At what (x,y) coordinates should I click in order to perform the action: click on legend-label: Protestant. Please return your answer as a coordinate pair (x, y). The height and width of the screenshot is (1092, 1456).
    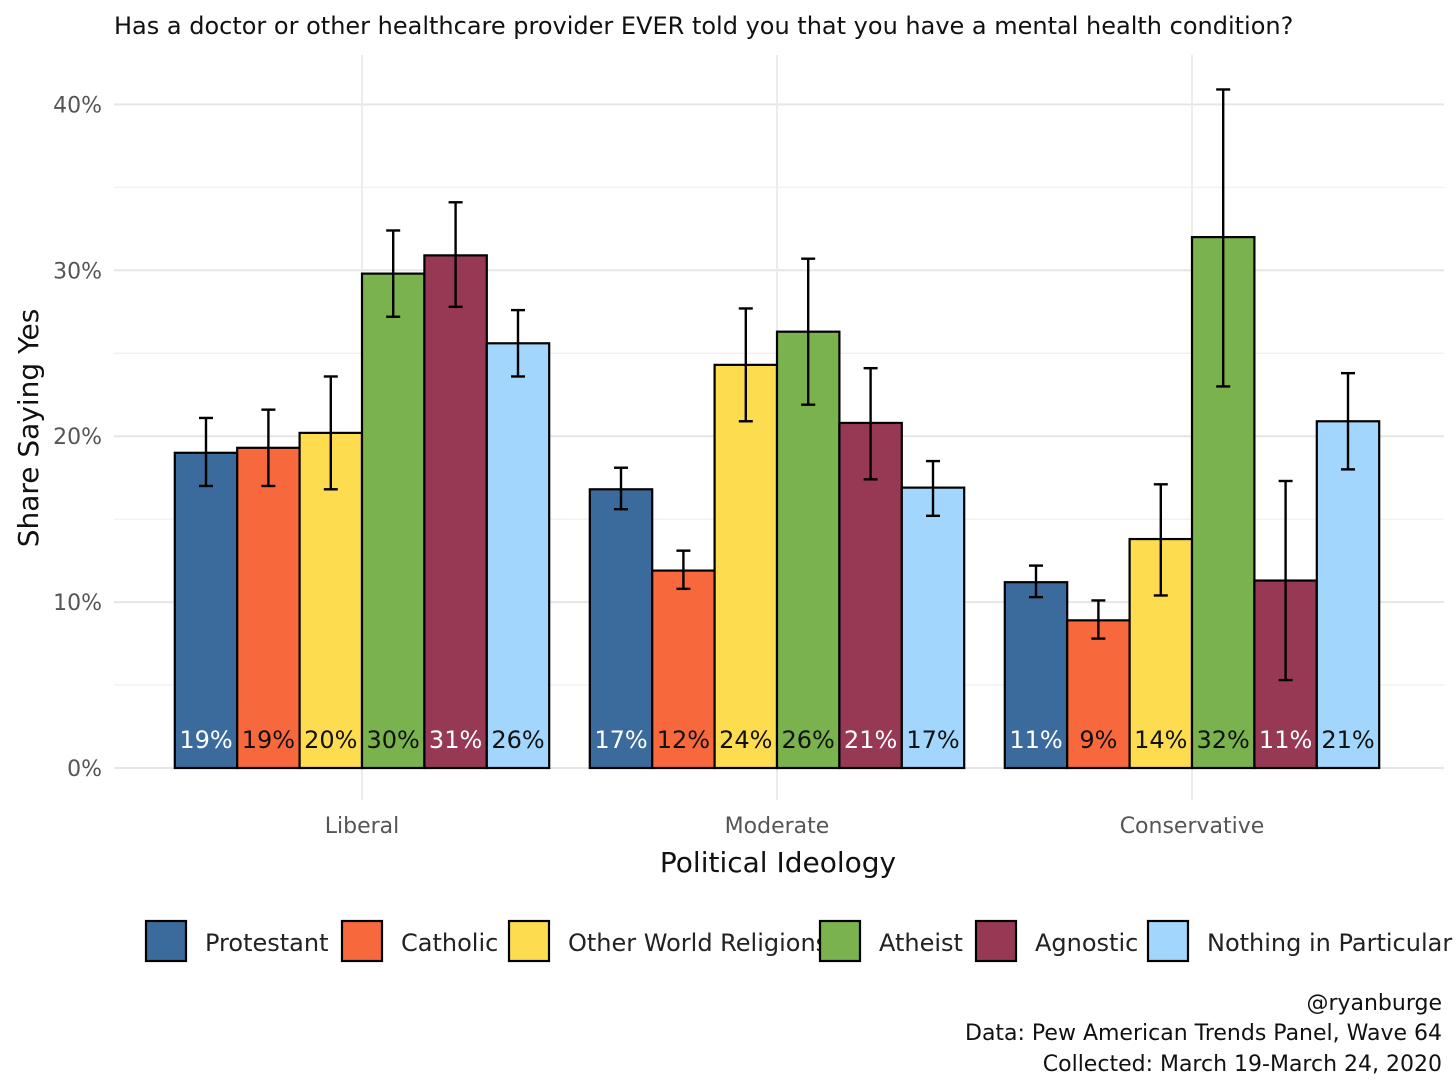
    Looking at the image, I should click on (267, 943).